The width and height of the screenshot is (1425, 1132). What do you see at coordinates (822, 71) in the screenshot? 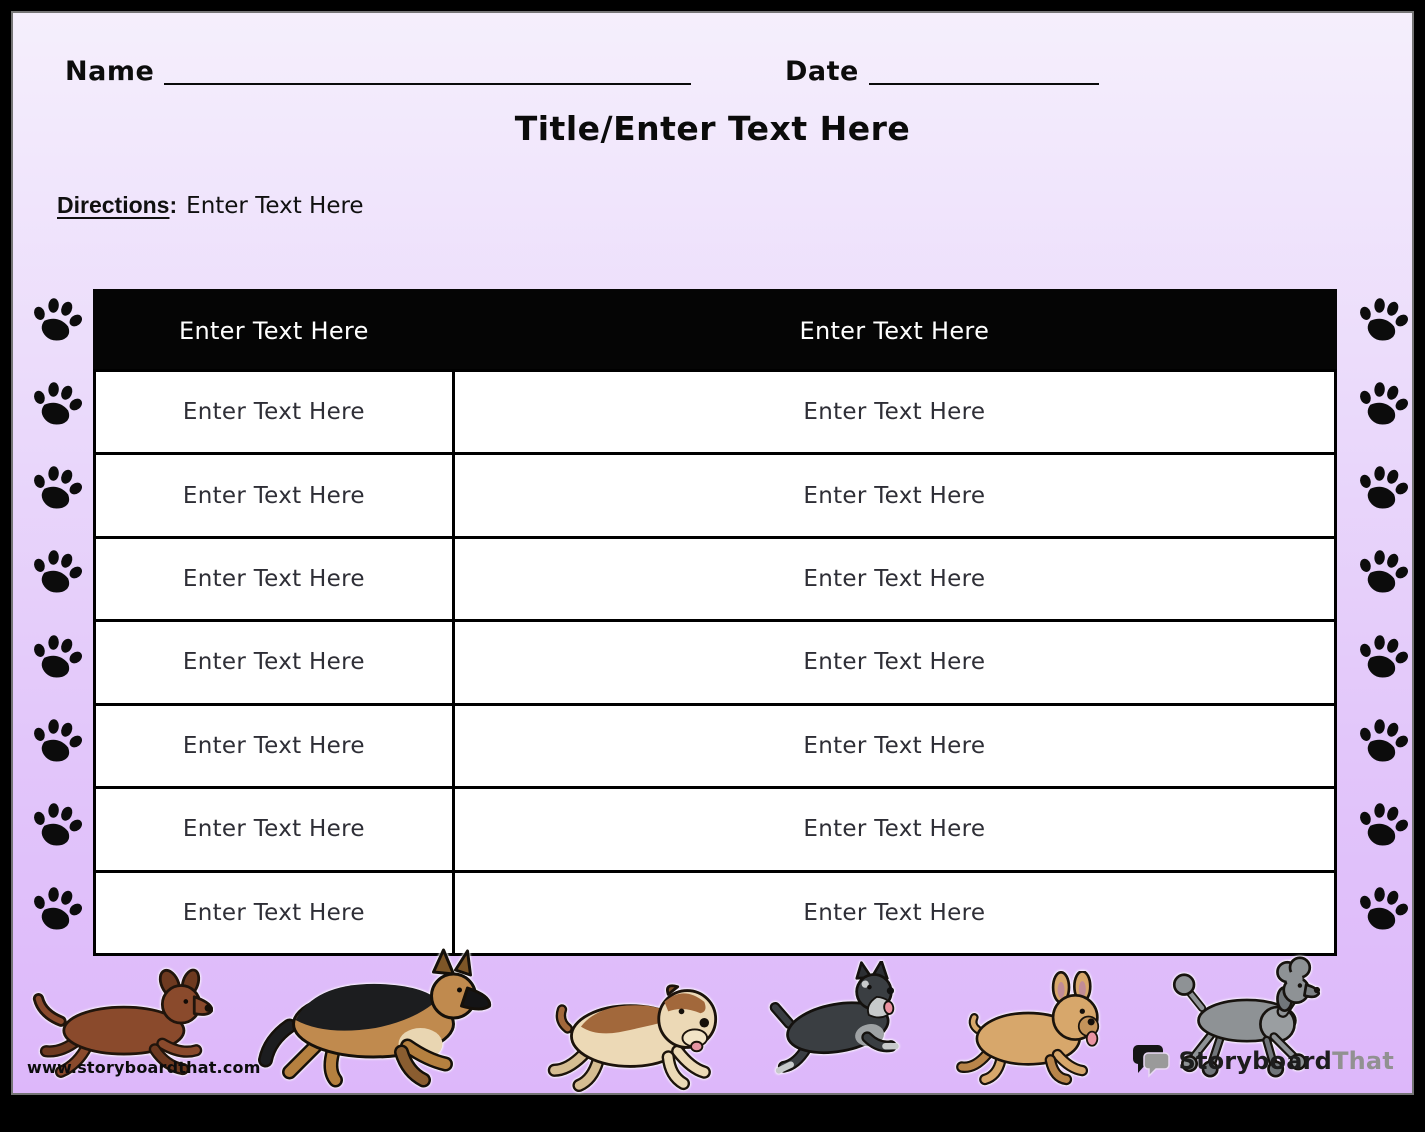
I see `date-label: Date` at bounding box center [822, 71].